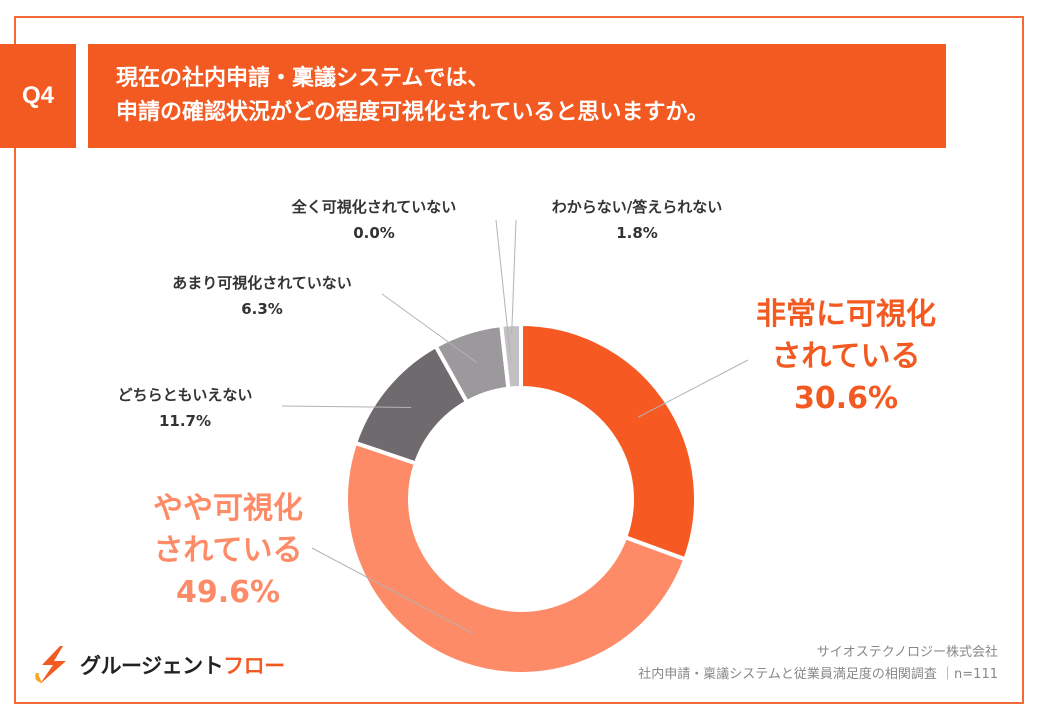 The image size is (1040, 720). Describe the element at coordinates (262, 283) in the screenshot. I see `label-not-very-visible-name: あまり可視化されていない` at that location.